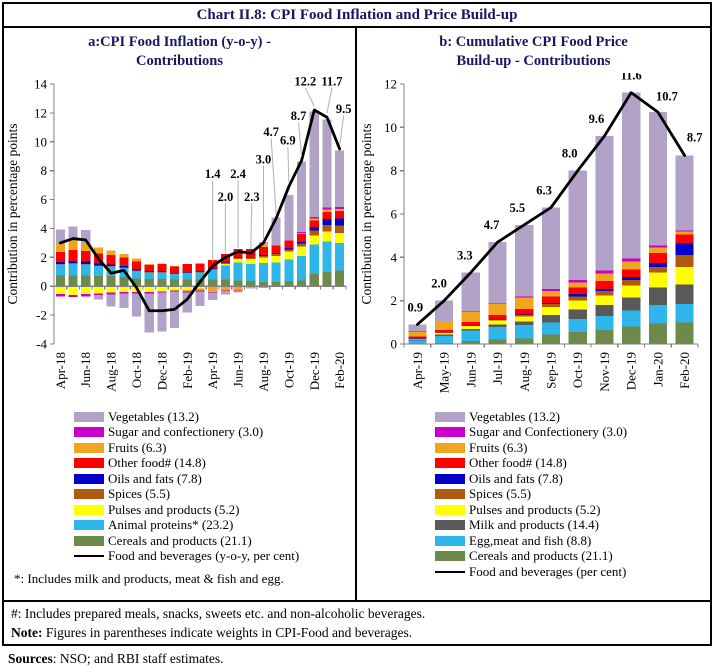  I want to click on legend-label: Spices (5.5), so click(500, 494).